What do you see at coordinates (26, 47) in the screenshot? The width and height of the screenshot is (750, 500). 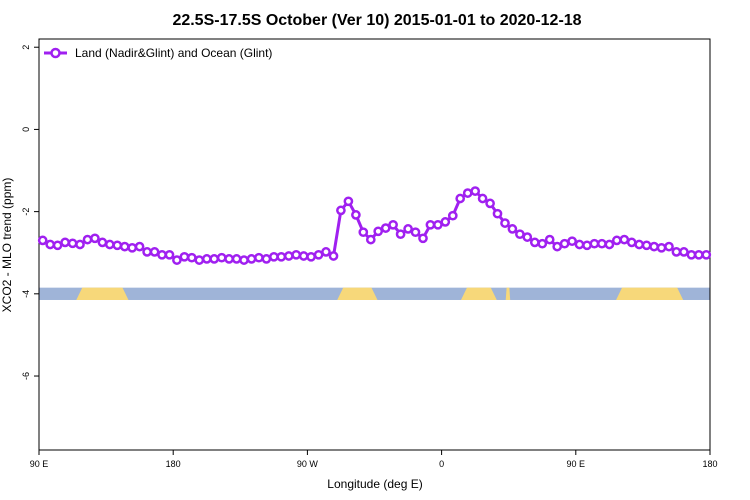 I see `y-tick-label: 2` at bounding box center [26, 47].